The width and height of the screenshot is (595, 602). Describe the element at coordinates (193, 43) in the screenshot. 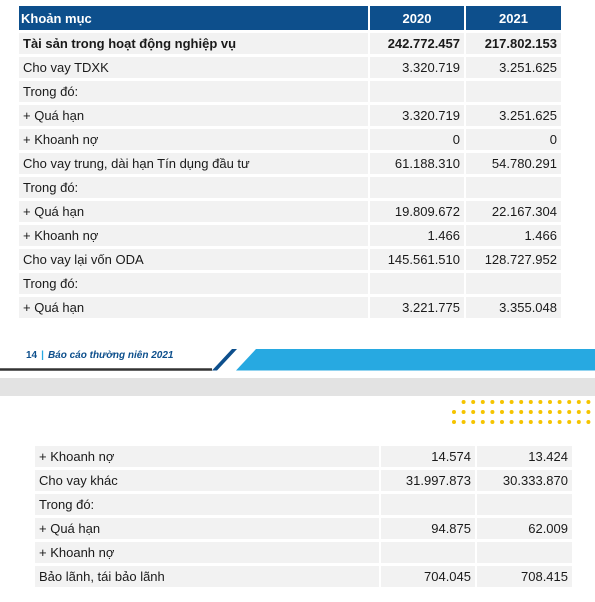

I see `row-label: Tài sản trong hoạt động nghiệp vụ` at that location.